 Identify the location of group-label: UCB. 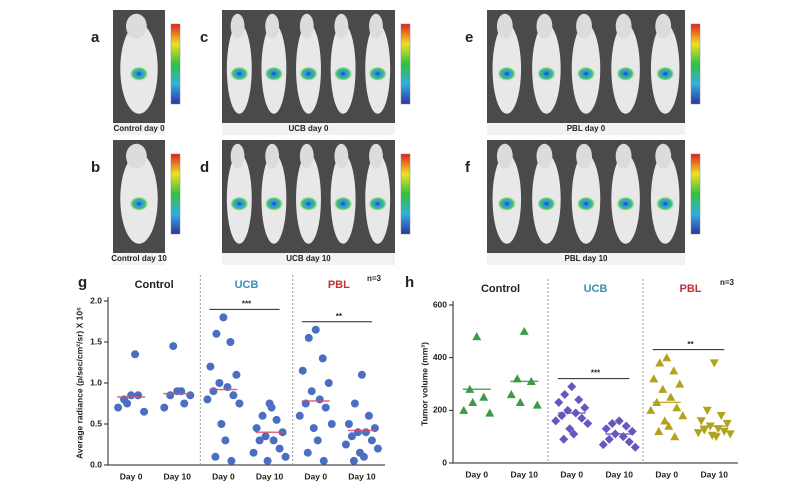
(596, 289).